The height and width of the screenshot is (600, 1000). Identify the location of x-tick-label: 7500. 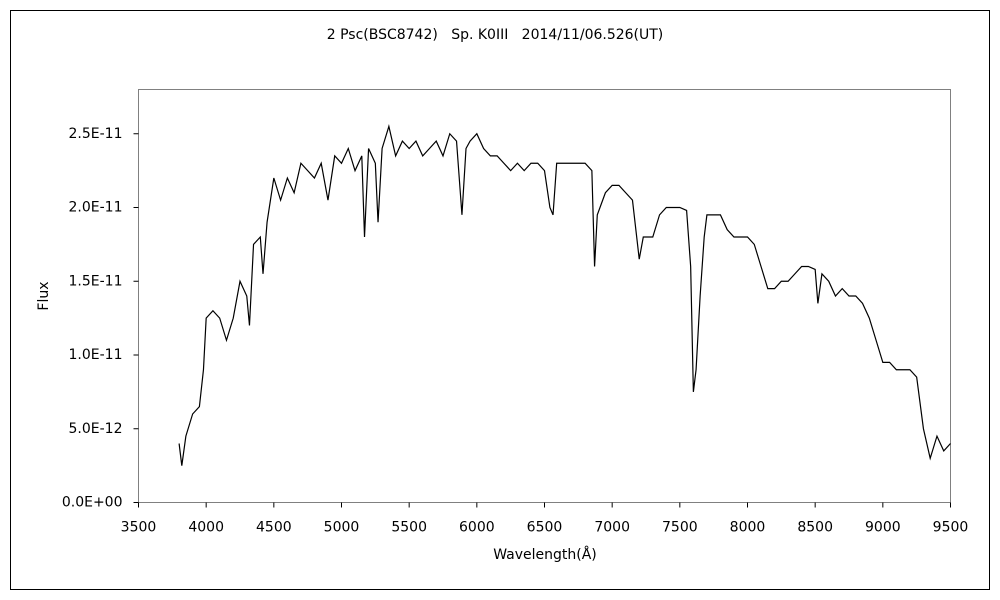
(680, 528).